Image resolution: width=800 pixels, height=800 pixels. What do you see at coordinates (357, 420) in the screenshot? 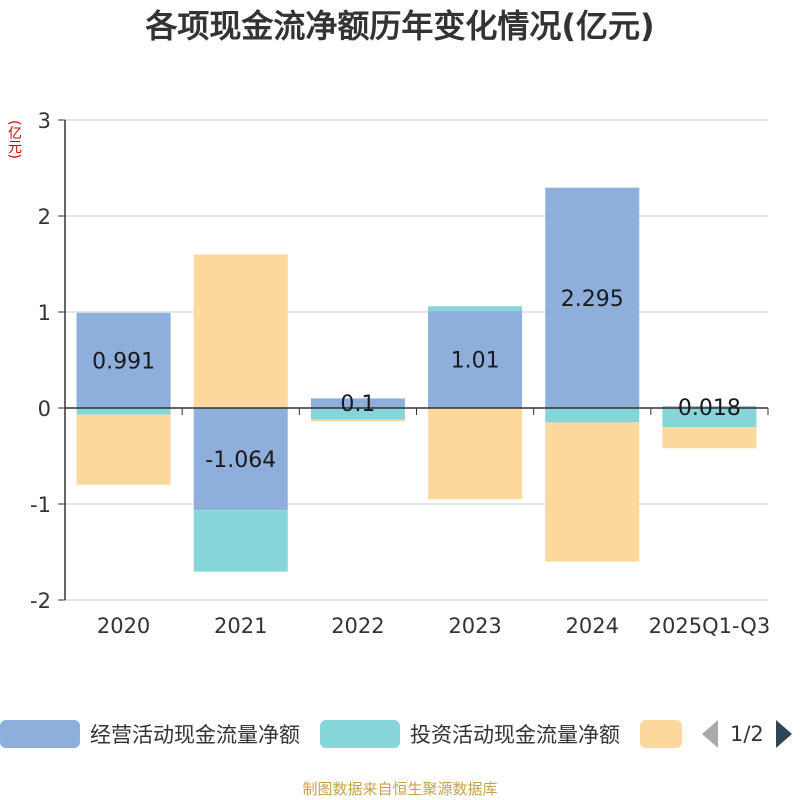
I see `bar-3-2022` at bounding box center [357, 420].